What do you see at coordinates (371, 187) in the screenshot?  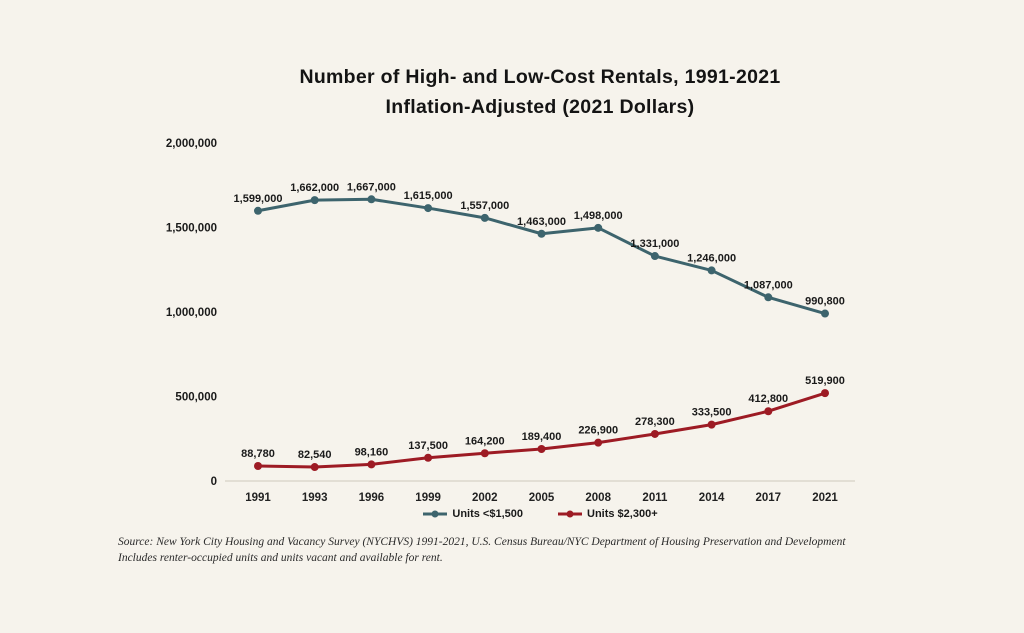 I see `data-label-low-cost-rentals: 1,667,000` at bounding box center [371, 187].